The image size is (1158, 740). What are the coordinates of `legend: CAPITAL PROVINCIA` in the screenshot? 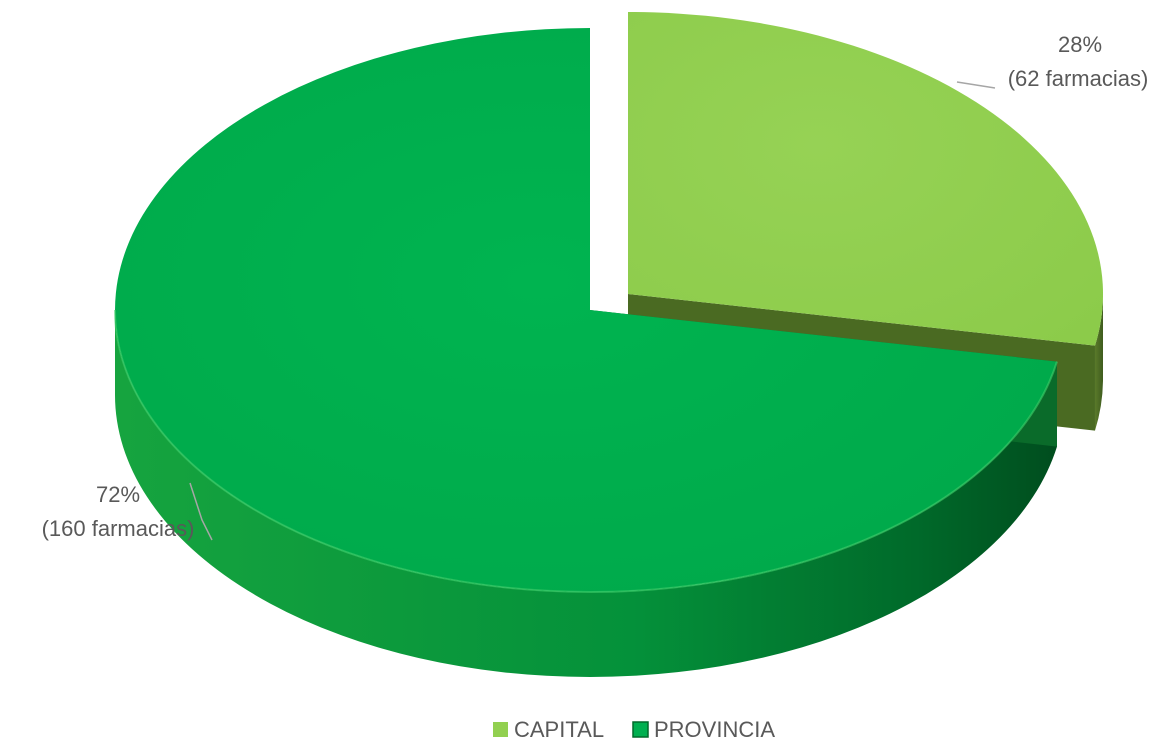 It's located at (634, 728).